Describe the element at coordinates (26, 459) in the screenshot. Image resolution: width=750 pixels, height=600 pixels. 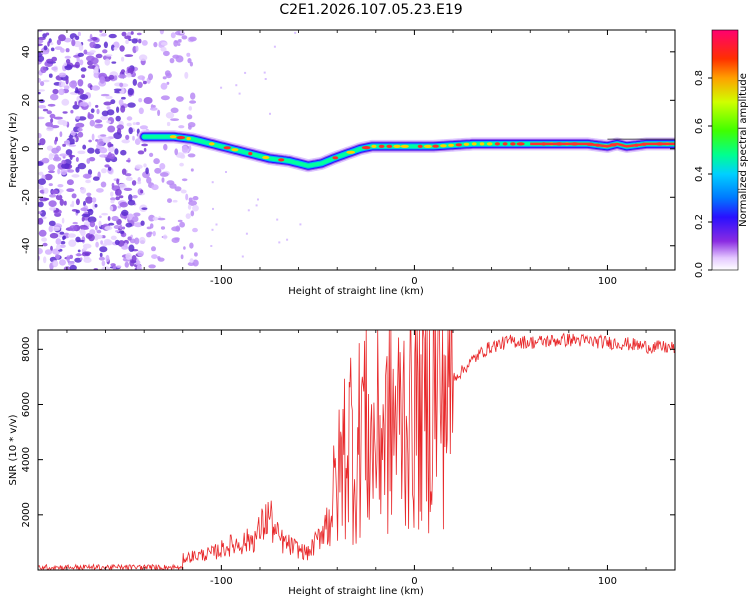
I see `y-tick-label: 4000` at that location.